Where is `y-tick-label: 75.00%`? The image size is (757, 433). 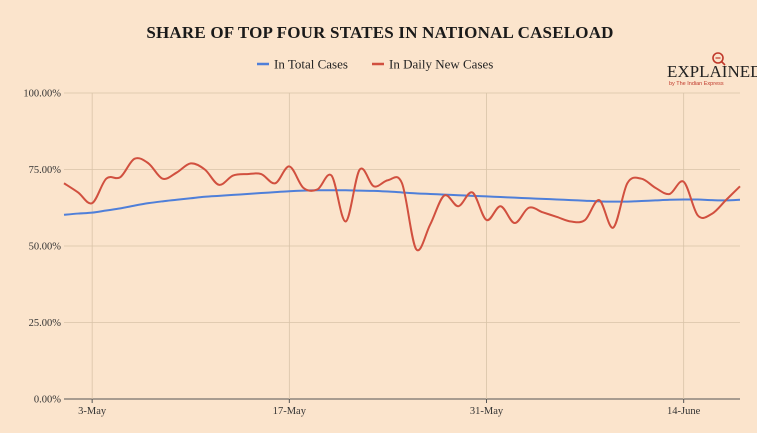
y-tick-label: 75.00% is located at coordinates (45, 170).